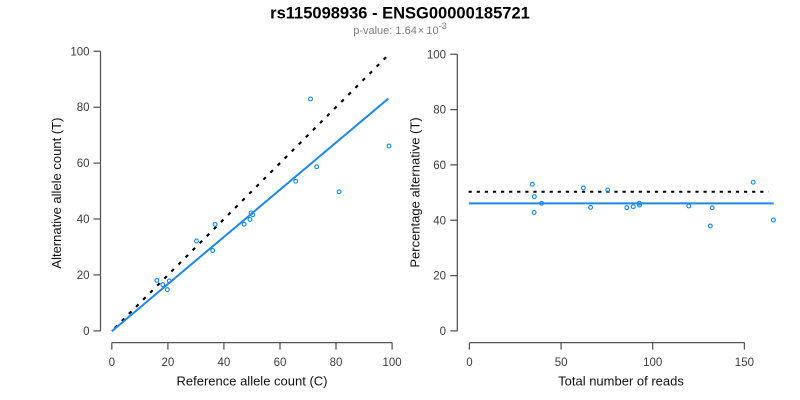  What do you see at coordinates (400, 14) in the screenshot?
I see `svg-text: rs115098936 - ENSG00000185721` at bounding box center [400, 14].